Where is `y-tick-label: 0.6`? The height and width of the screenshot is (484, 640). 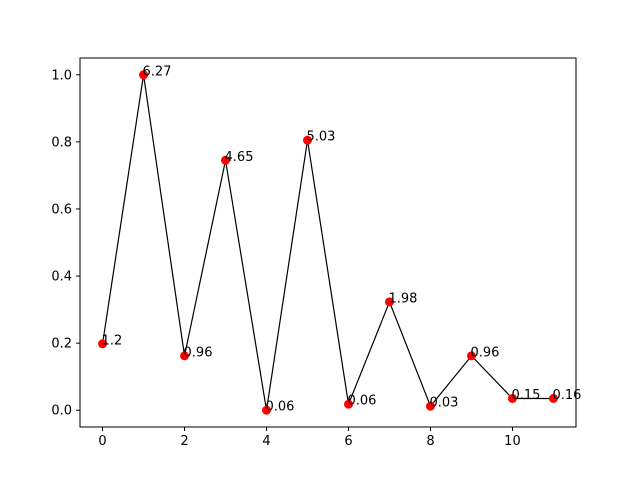 y-tick-label: 0.6 is located at coordinates (61, 209).